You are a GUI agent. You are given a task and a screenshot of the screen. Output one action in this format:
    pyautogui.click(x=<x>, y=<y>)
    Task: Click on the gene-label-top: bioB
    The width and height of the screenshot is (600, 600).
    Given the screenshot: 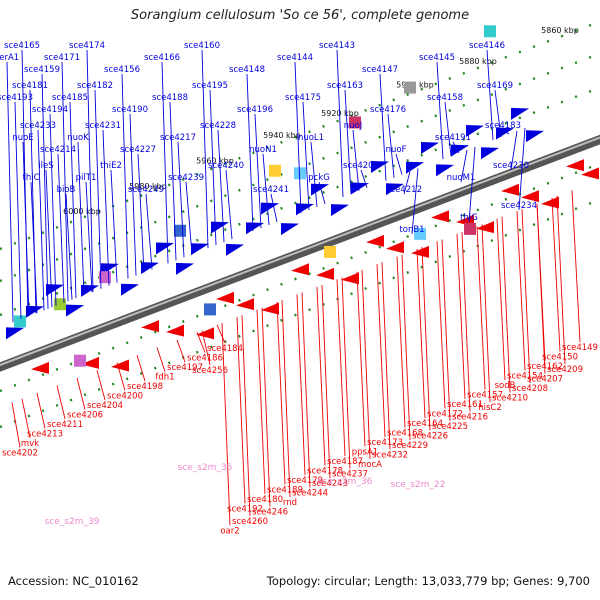 What is the action you would take?
    pyautogui.click(x=66, y=190)
    